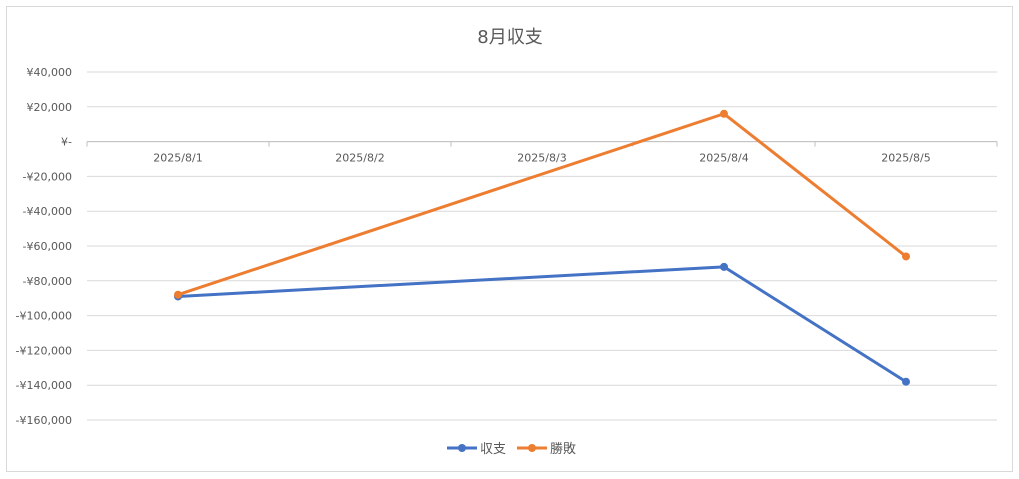 This screenshot has width=1019, height=479. Describe the element at coordinates (47, 211) in the screenshot. I see `y-tick-label: -¥40,000` at that location.